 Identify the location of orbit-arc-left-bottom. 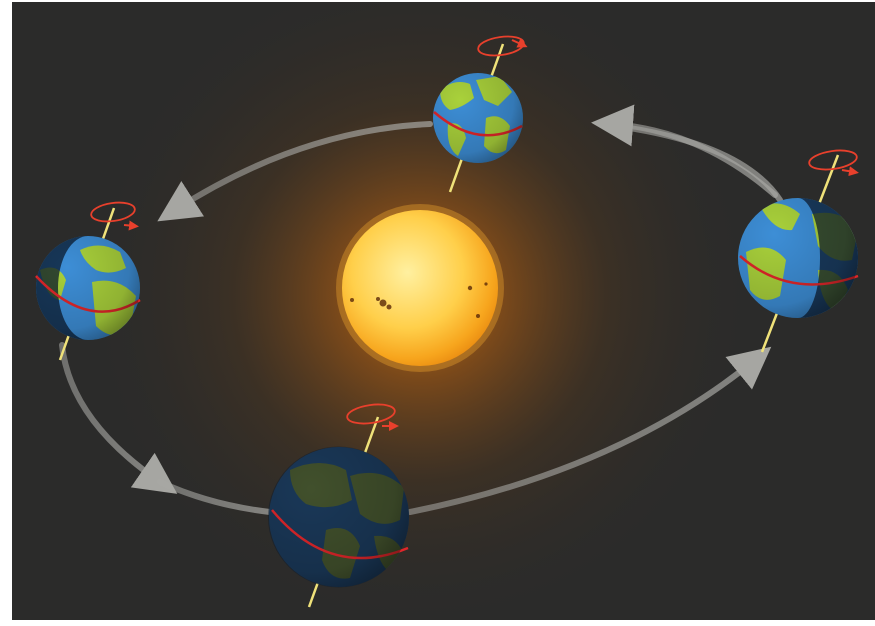
(118, 418).